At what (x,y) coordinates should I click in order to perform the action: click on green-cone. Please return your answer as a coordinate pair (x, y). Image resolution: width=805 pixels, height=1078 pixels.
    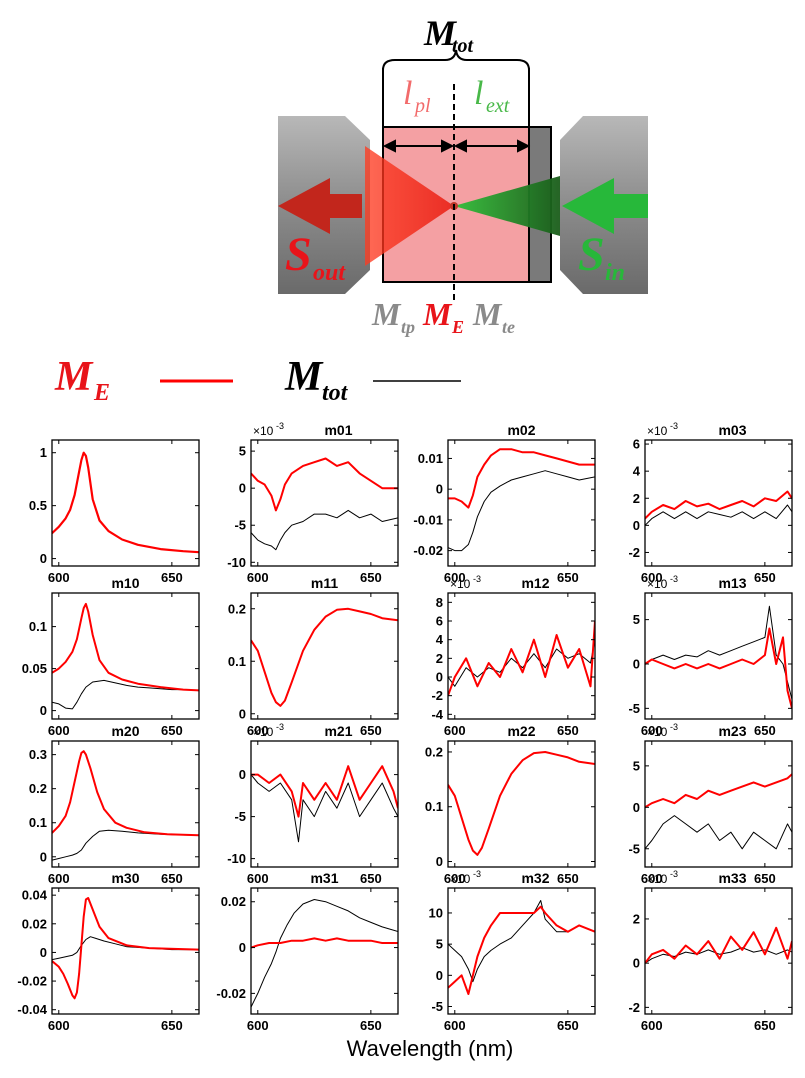
    Looking at the image, I should click on (507, 206).